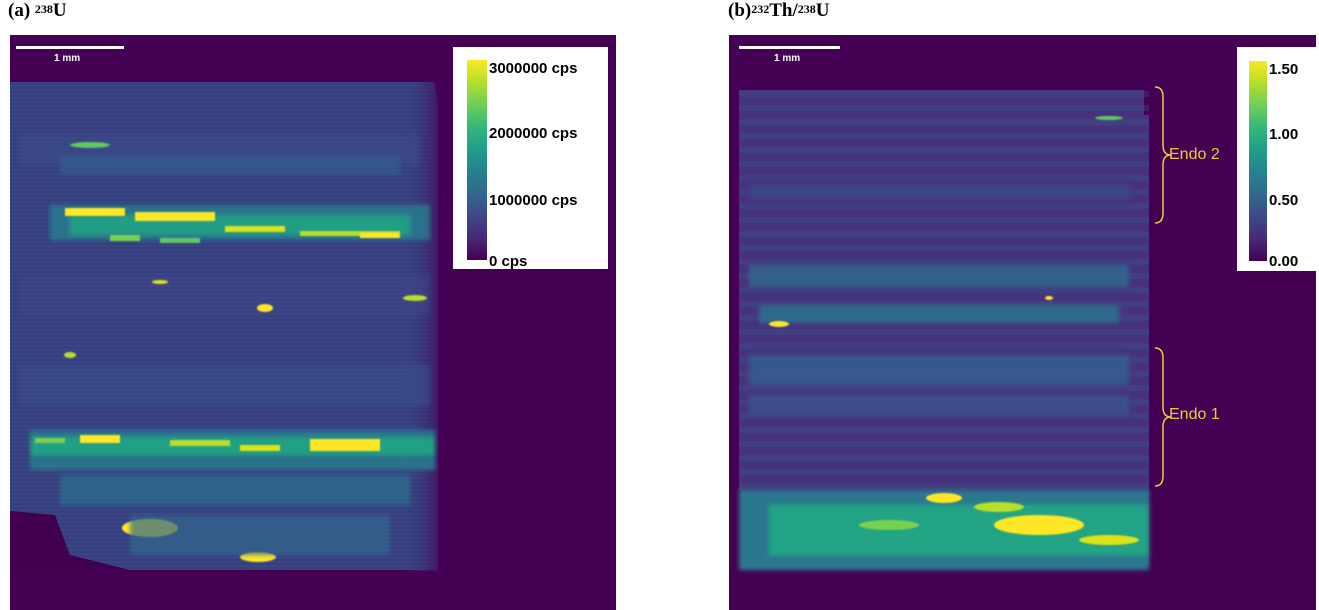  What do you see at coordinates (760, 9) in the screenshot?
I see `panel-b-title-th-mass: 232` at bounding box center [760, 9].